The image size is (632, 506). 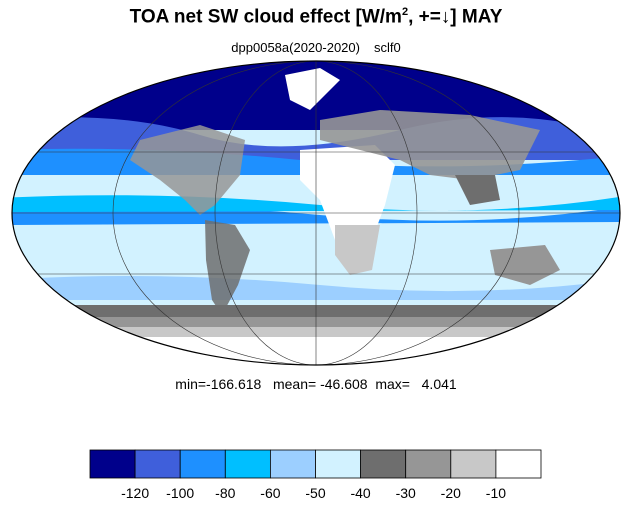 What do you see at coordinates (439, 384) in the screenshot?
I see `max-value: 4.041` at bounding box center [439, 384].